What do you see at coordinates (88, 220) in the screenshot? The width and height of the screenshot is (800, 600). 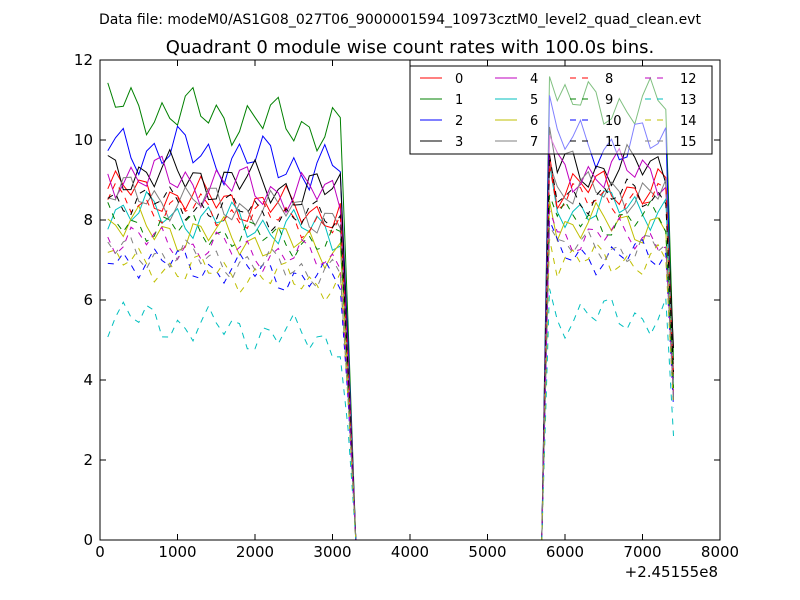 I see `y-tick-label: 8` at bounding box center [88, 220].